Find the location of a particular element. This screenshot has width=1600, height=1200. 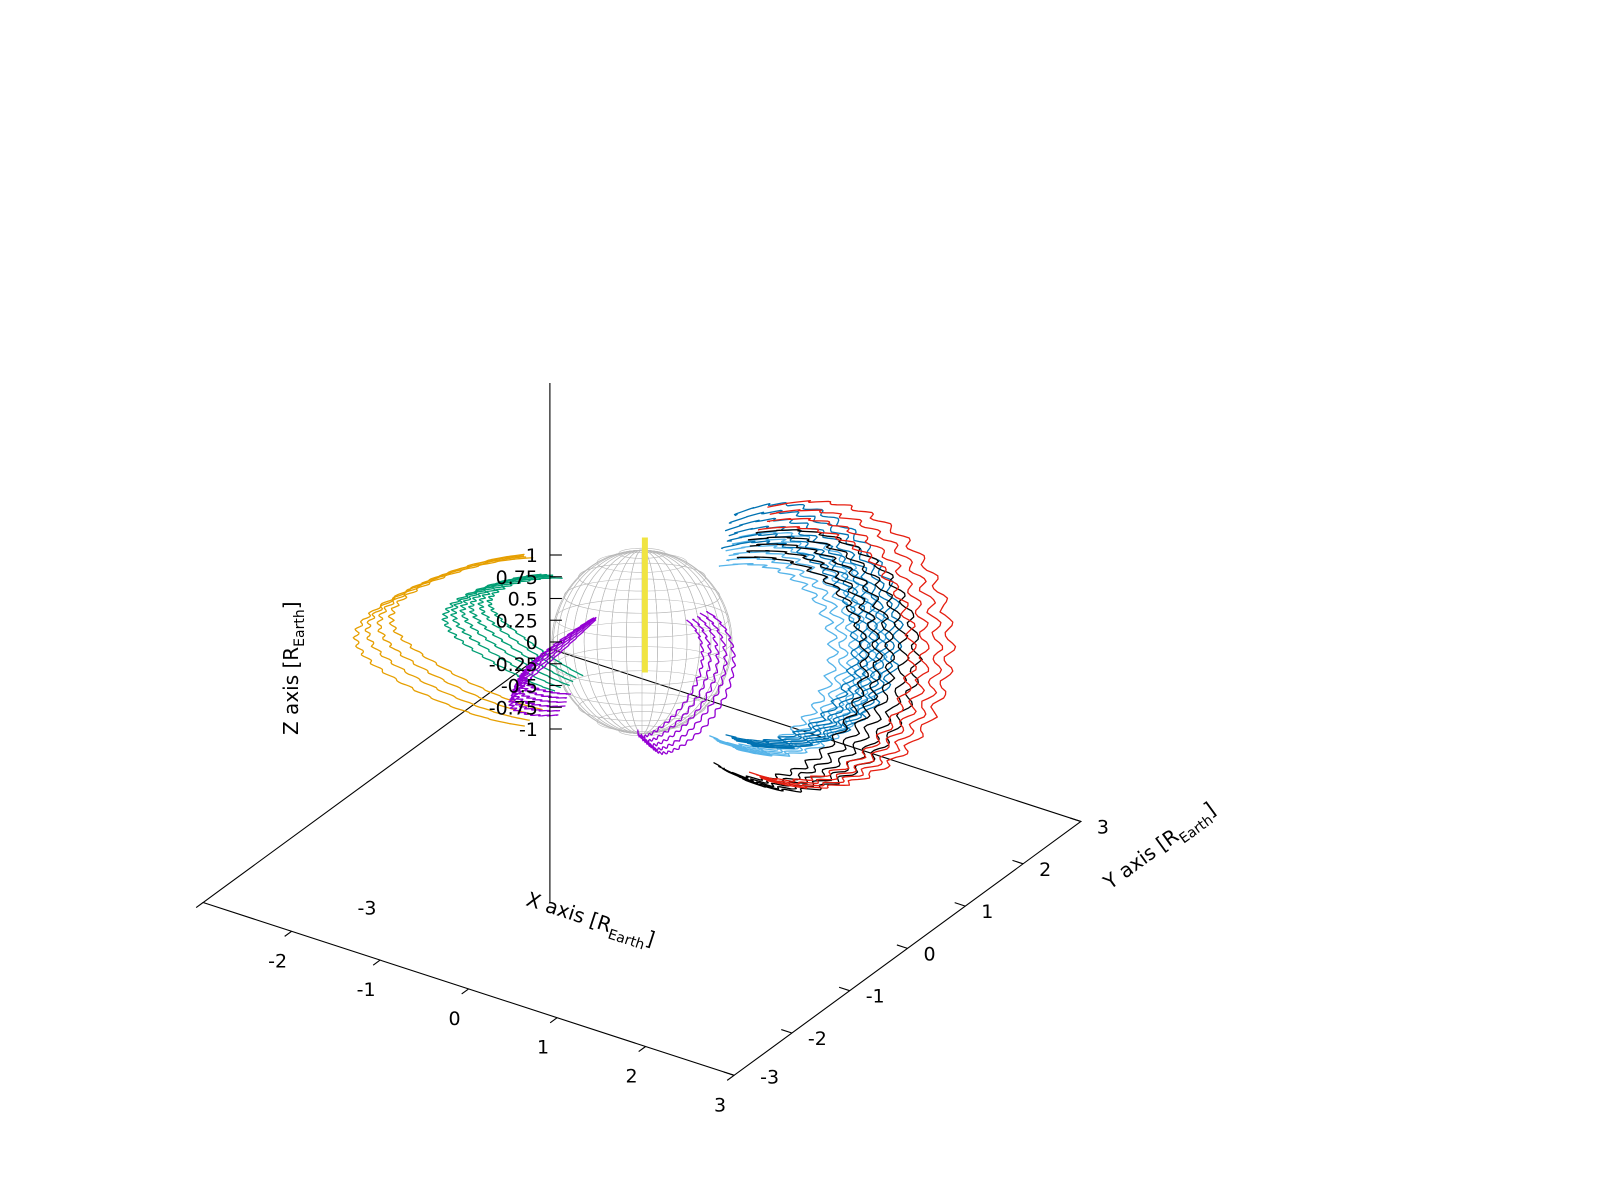

x-axis-title: X axis [REarth] is located at coordinates (590, 921).